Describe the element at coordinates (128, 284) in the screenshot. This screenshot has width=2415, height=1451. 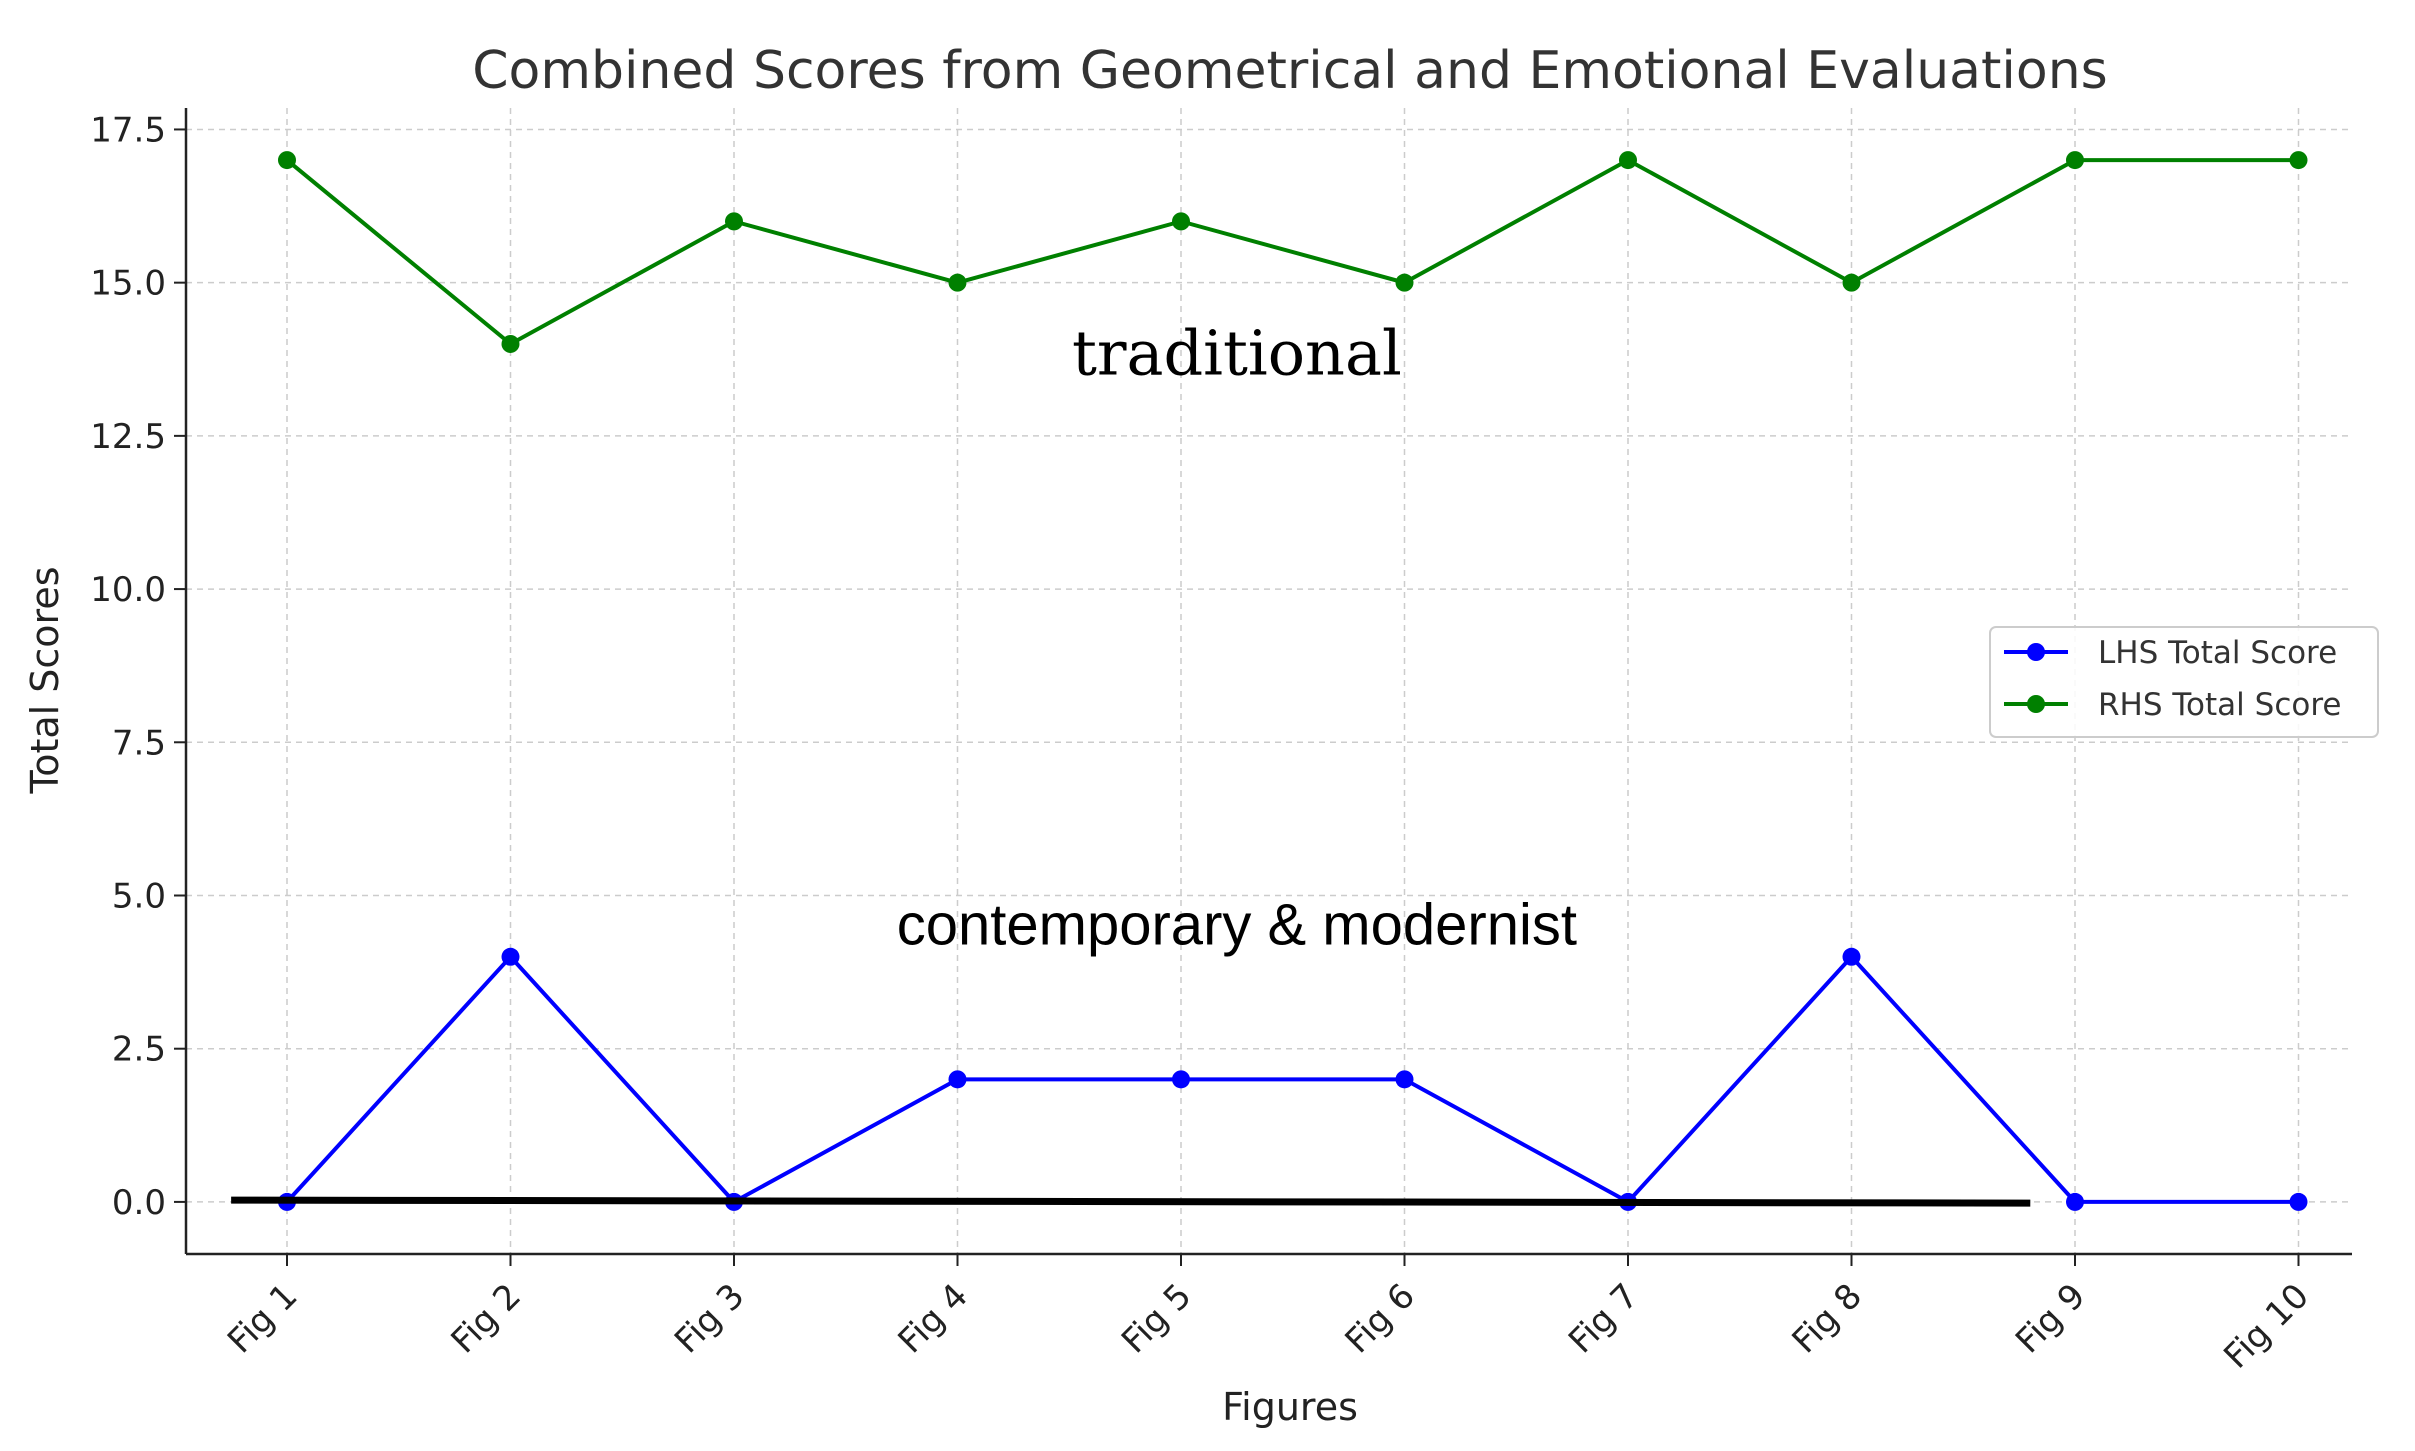
I see `y-tick-label: 15.0` at that location.